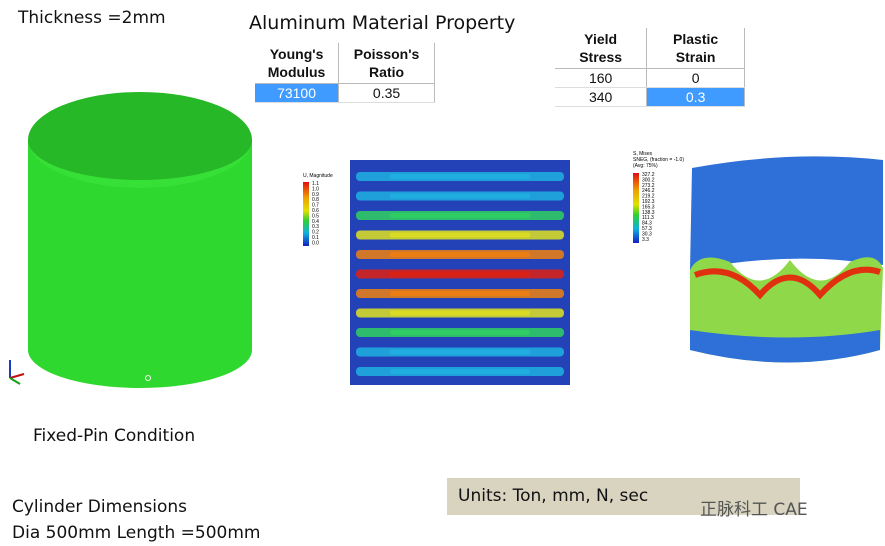 This screenshot has height=546, width=885. I want to click on pin, so click(148, 378).